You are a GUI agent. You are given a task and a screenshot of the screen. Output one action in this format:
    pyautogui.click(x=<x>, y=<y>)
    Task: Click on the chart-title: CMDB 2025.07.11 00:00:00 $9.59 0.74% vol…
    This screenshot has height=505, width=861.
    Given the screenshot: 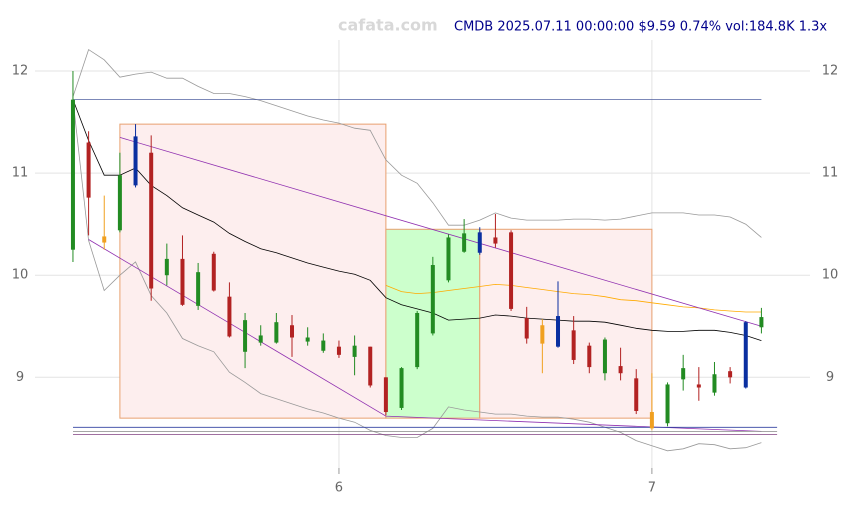 What is the action you would take?
    pyautogui.click(x=640, y=27)
    